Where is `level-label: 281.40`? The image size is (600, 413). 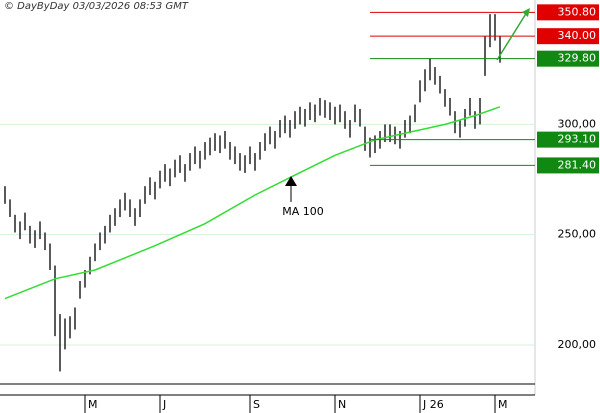
level-label: 281.40 is located at coordinates (577, 164).